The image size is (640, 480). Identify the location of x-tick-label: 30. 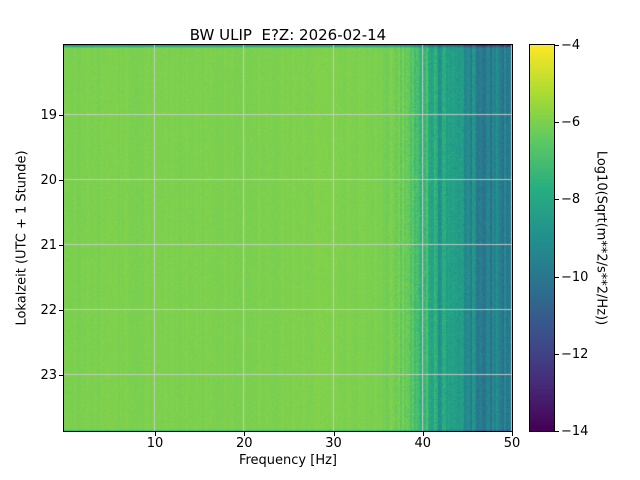
(333, 443).